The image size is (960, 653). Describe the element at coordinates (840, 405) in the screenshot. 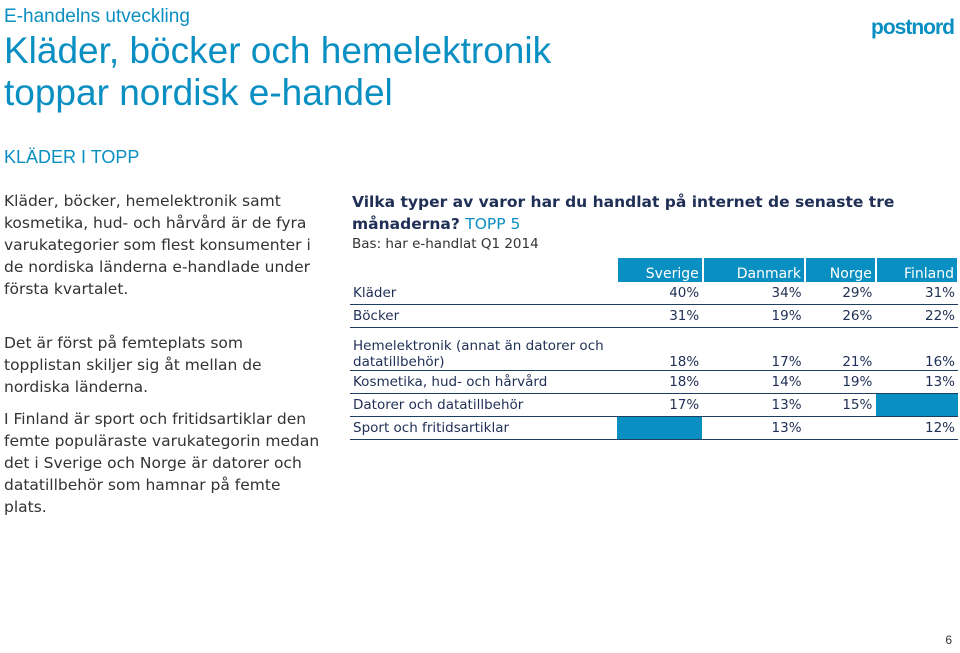

I see `cell-value: 15%` at that location.